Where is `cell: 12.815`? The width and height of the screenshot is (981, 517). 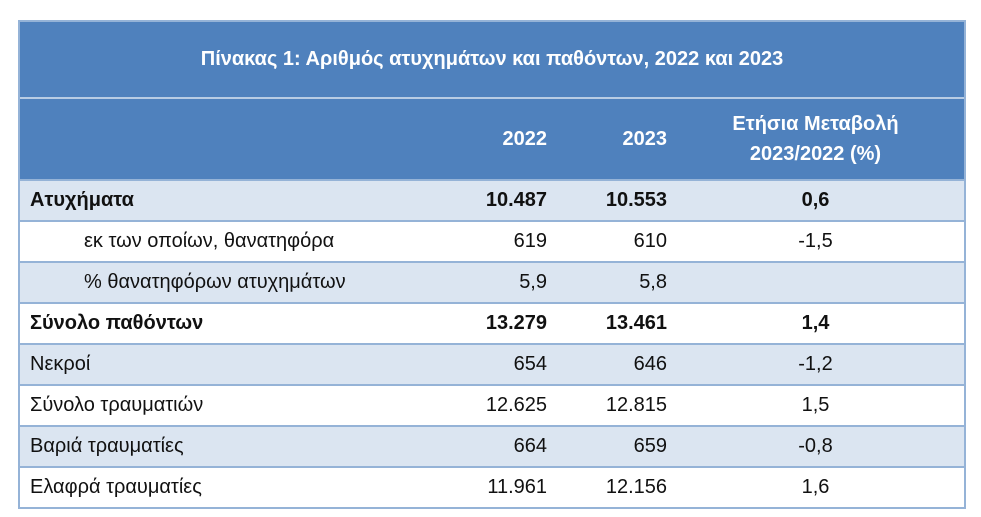
cell: 12.815 is located at coordinates (636, 405).